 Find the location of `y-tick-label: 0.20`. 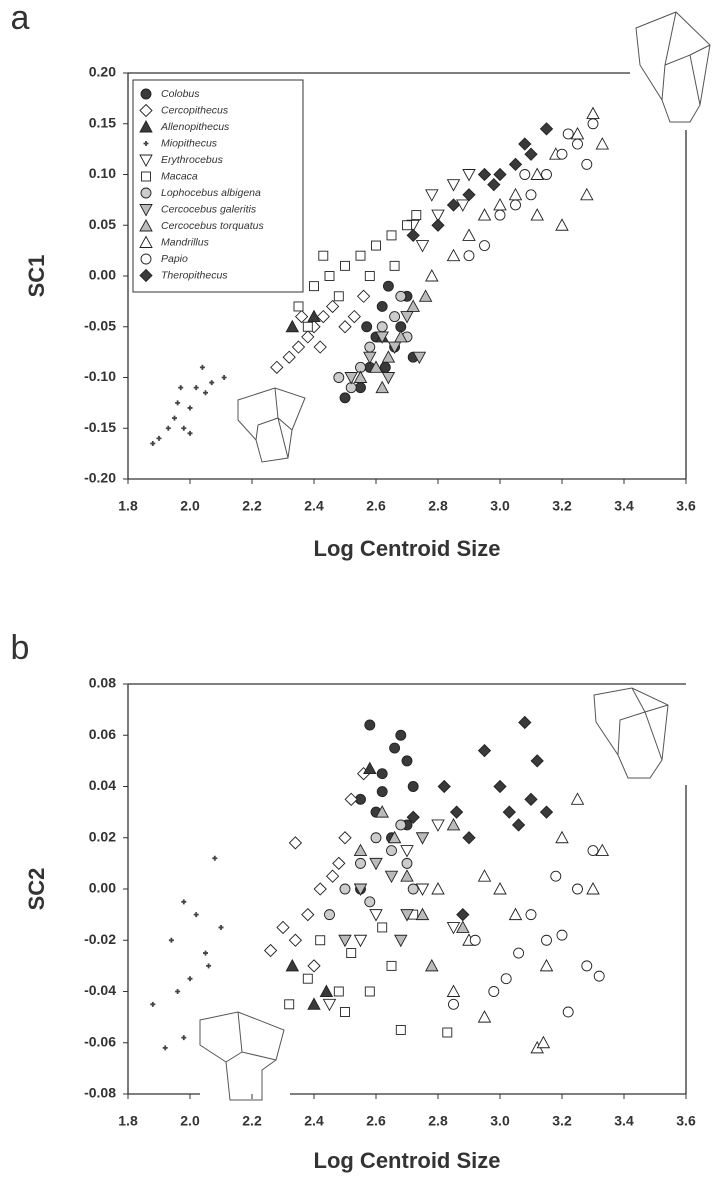

y-tick-label: 0.20 is located at coordinates (102, 72).